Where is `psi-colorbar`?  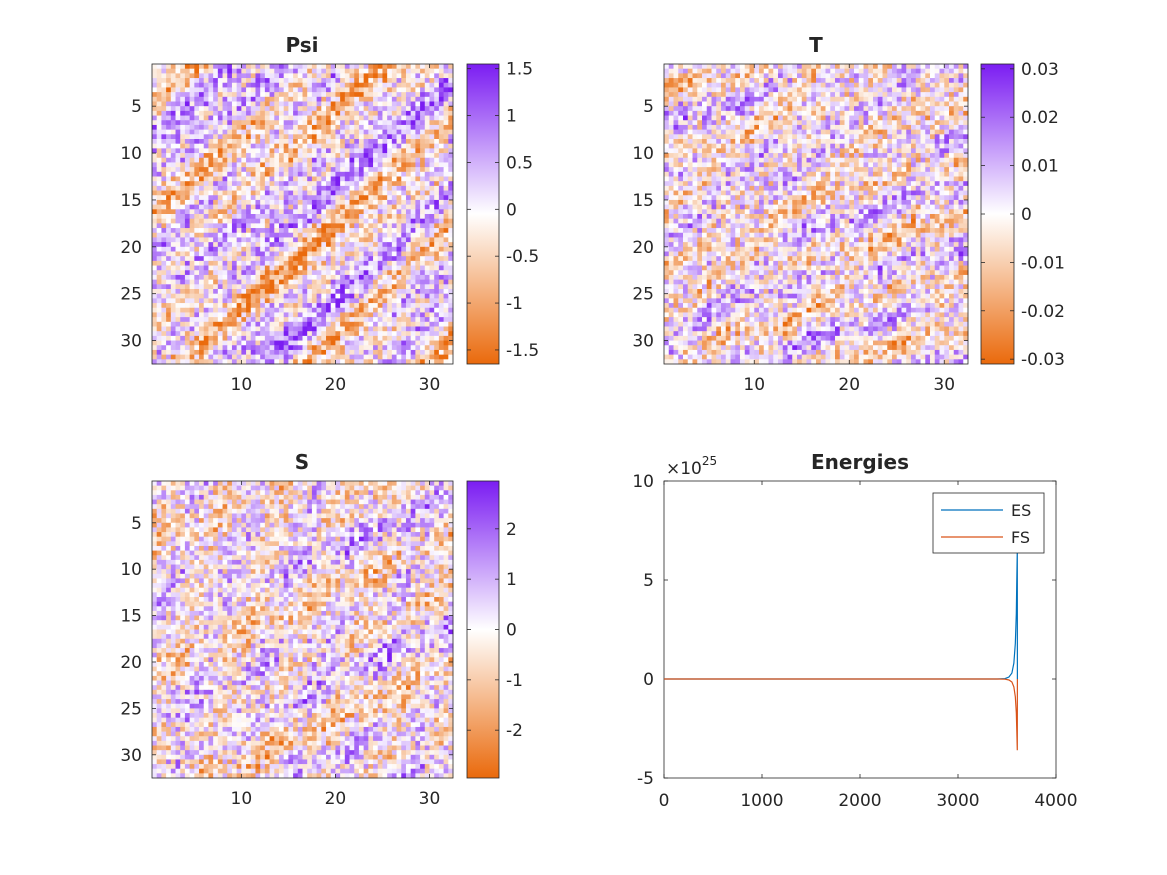 psi-colorbar is located at coordinates (483, 214).